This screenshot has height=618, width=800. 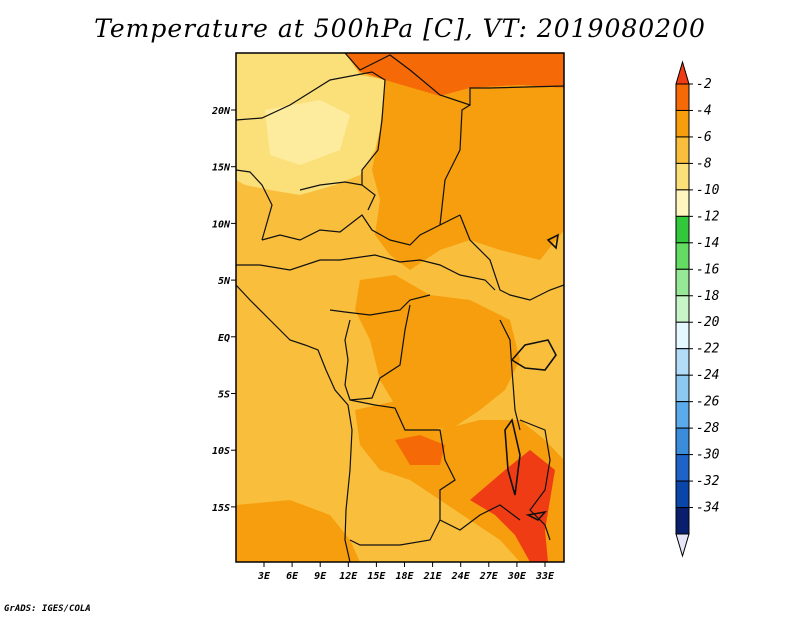 I want to click on colorbar-label: -12, so click(x=708, y=216).